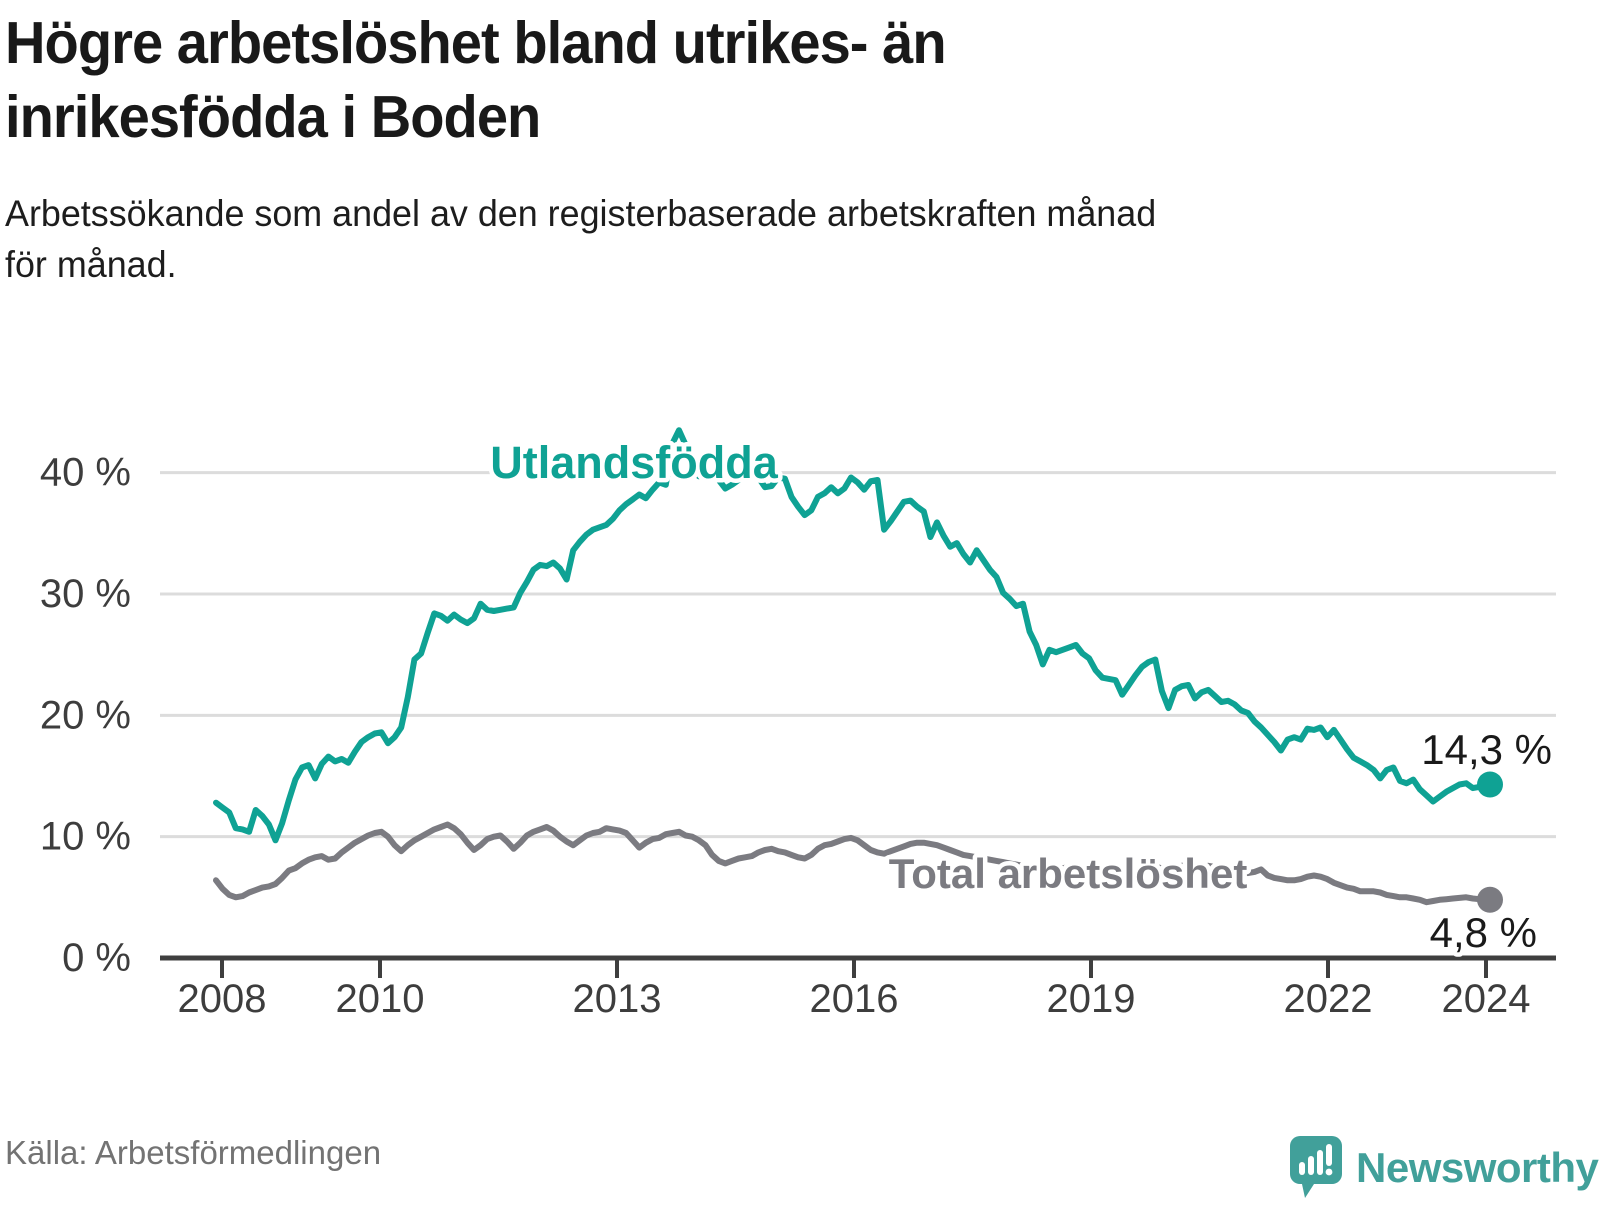 This screenshot has height=1205, width=1600. What do you see at coordinates (476, 43) in the screenshot?
I see `title-line-1: Högre arbetslöshet bland utrikes- än` at bounding box center [476, 43].